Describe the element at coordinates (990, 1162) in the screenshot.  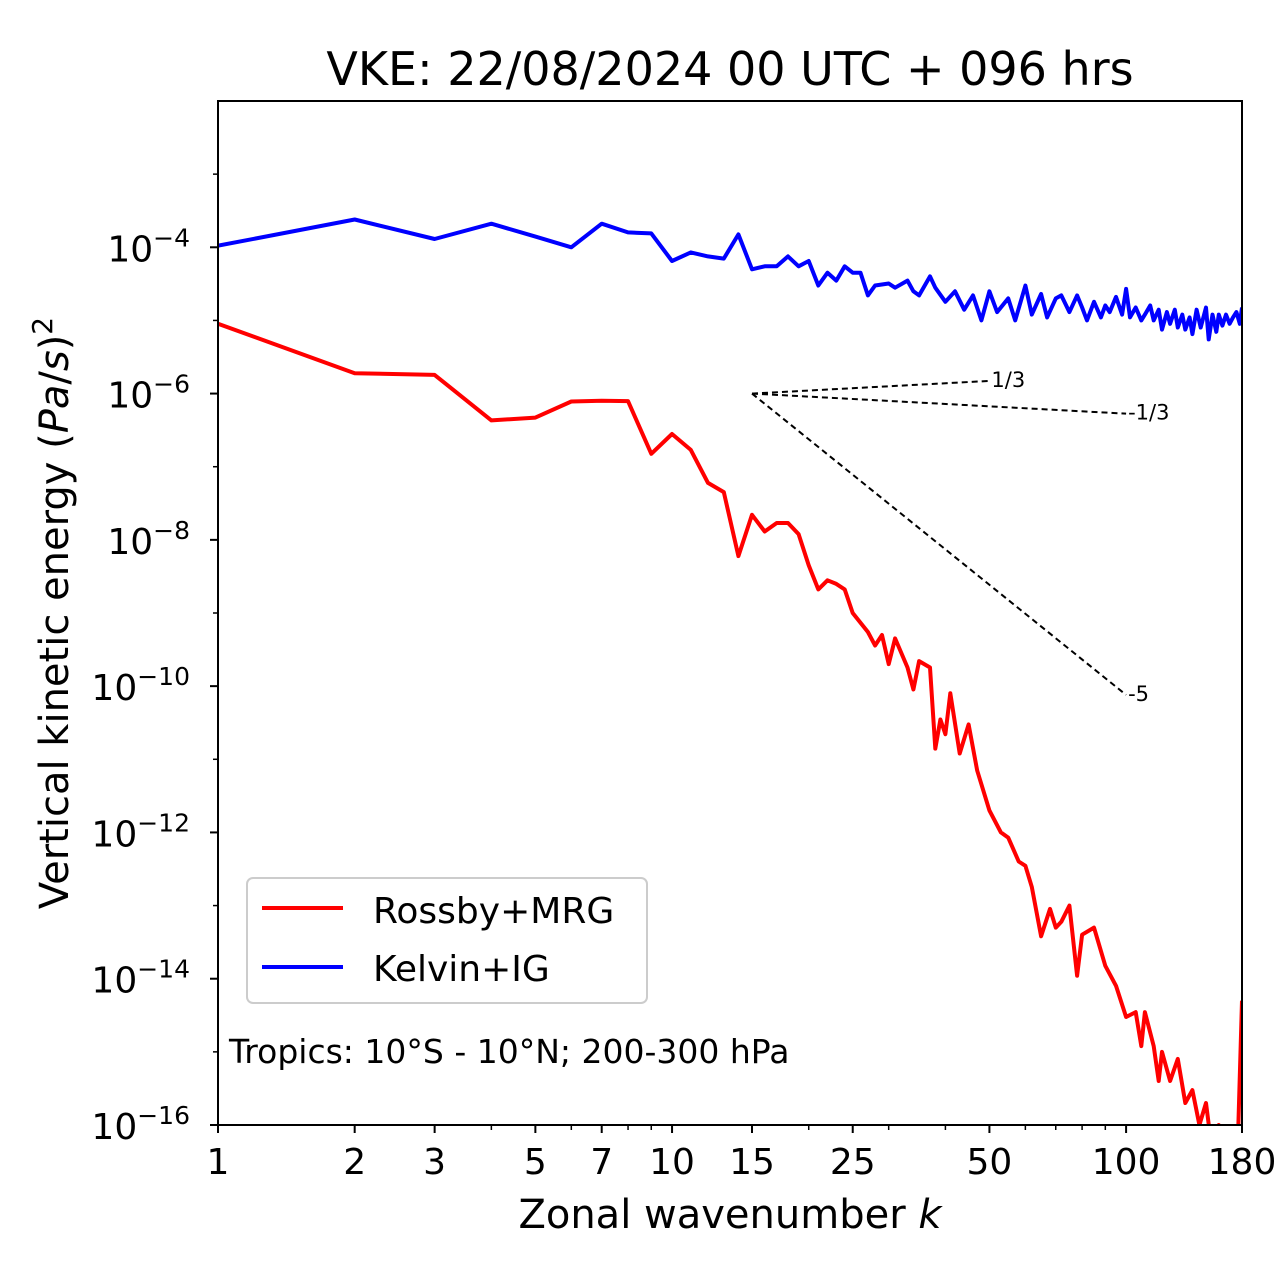
I see `x-tick-label: 50` at that location.